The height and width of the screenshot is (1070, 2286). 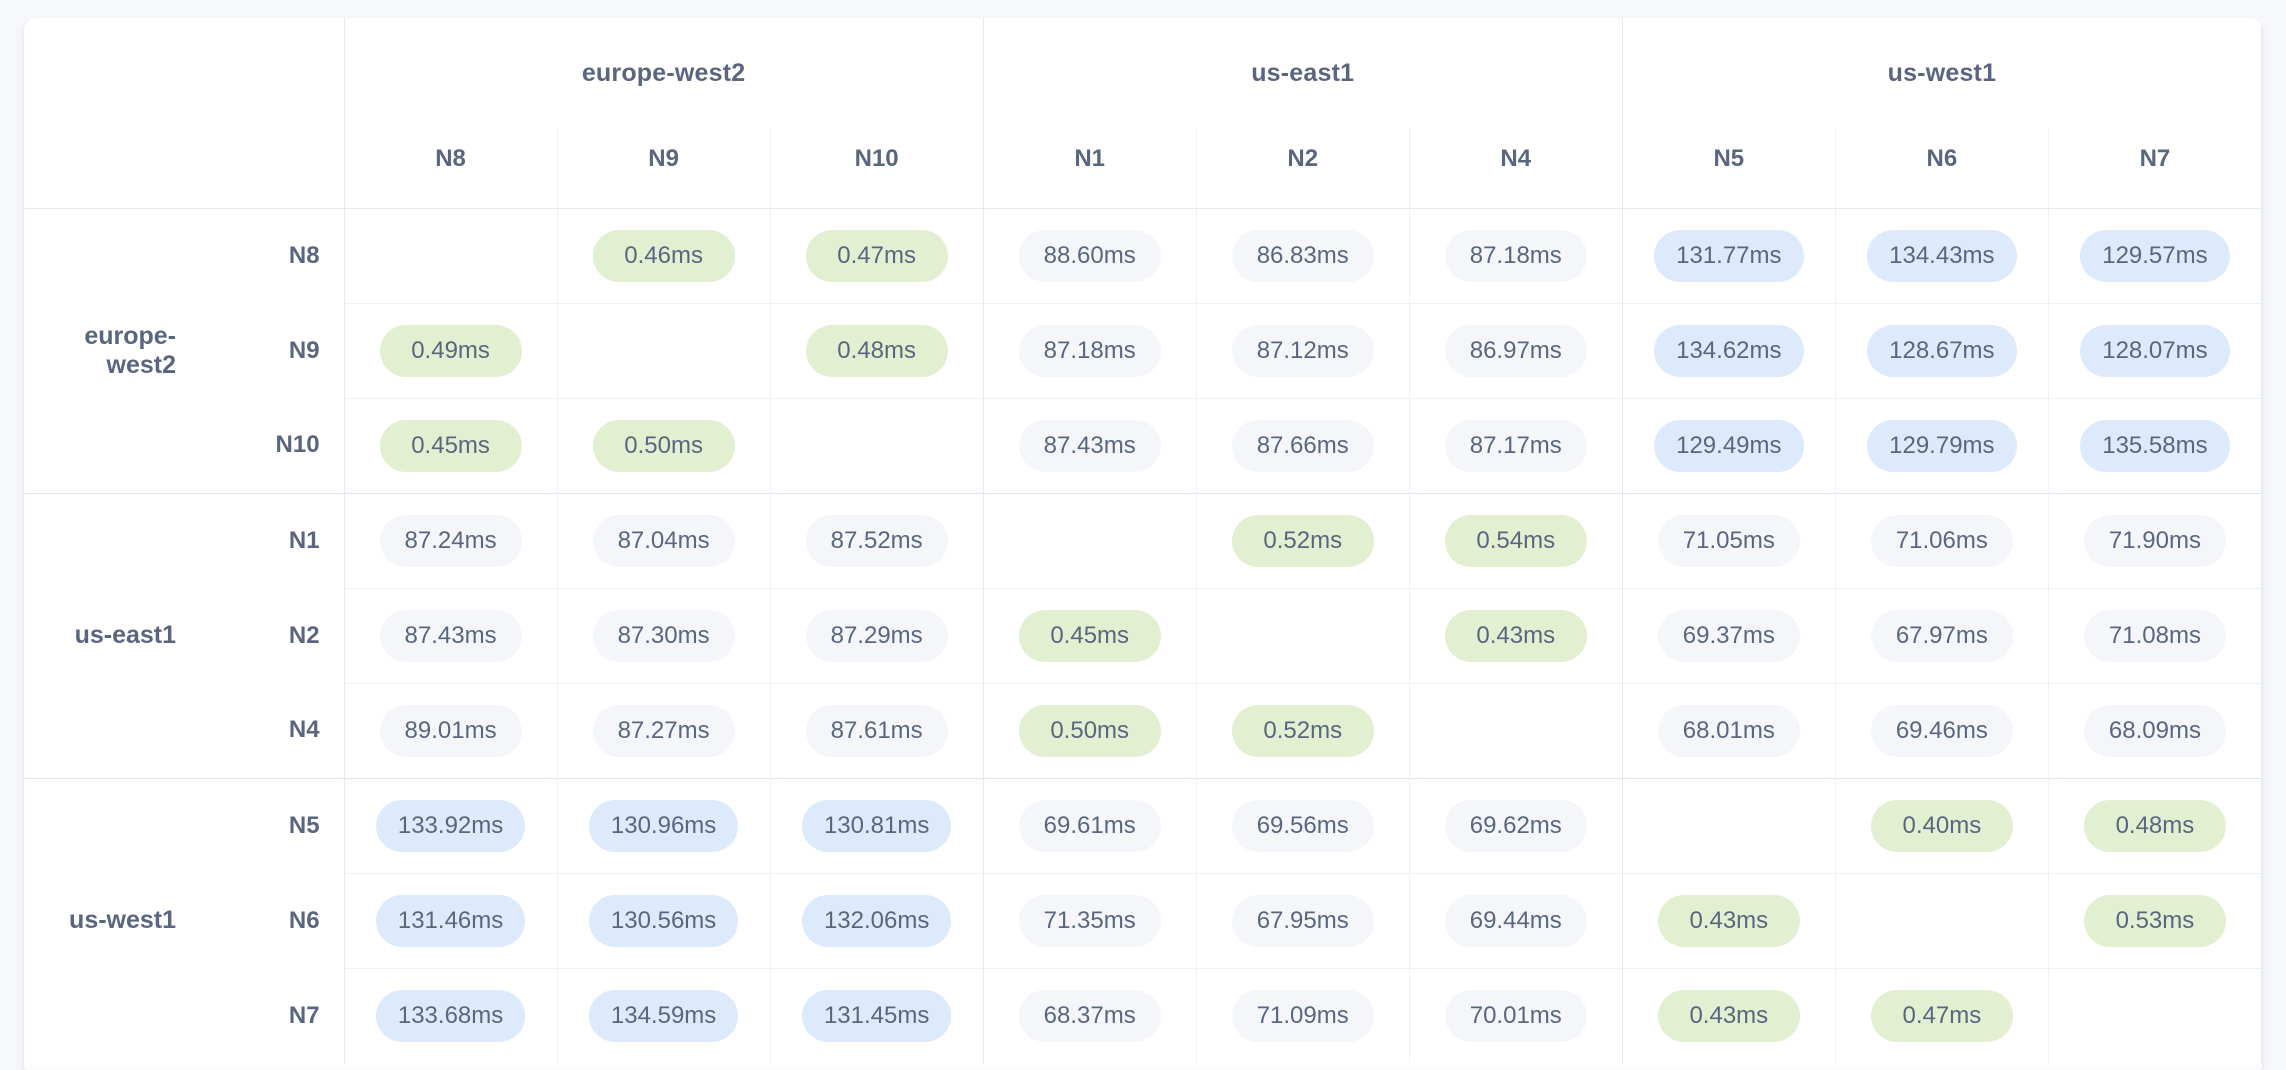 What do you see at coordinates (876, 1015) in the screenshot?
I see `latency-cell-N7-N10: 131.45ms` at bounding box center [876, 1015].